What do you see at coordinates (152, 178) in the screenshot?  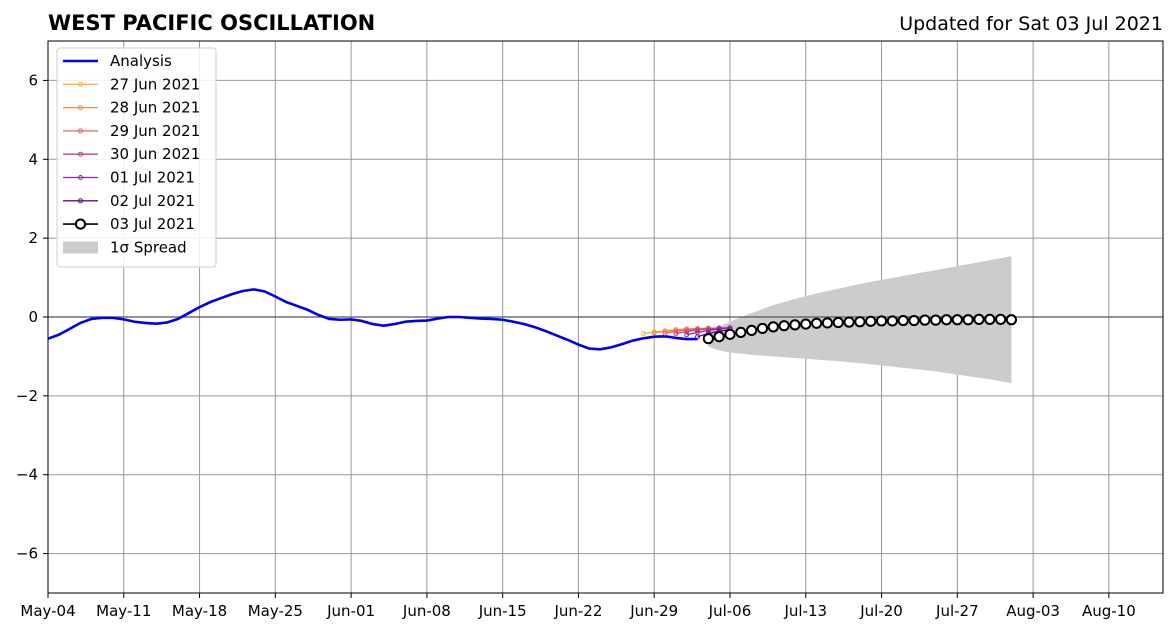 I see `legend-forecast-label: 01 Jul 2021` at bounding box center [152, 178].